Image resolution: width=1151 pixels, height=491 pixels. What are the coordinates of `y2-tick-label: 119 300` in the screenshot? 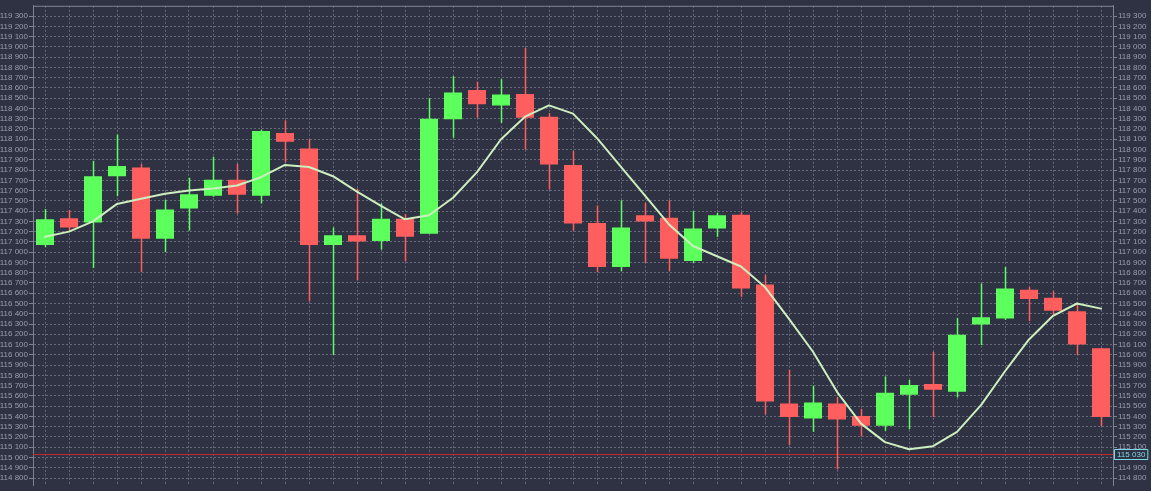 It's located at (1132, 16).